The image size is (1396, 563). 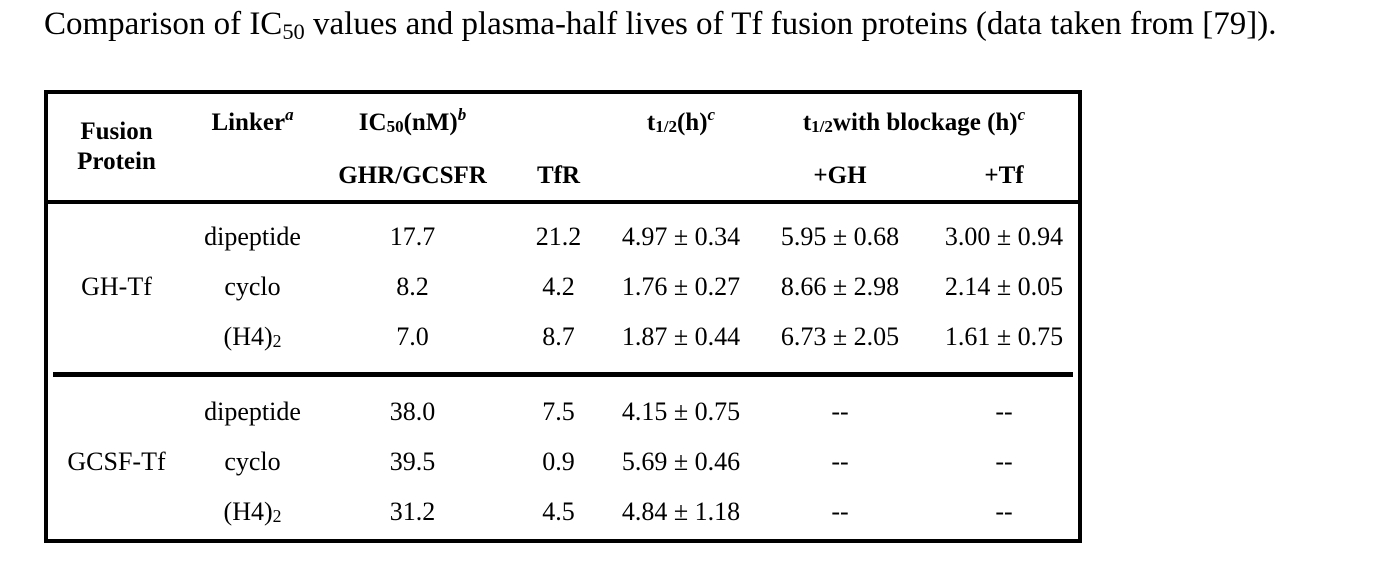 I want to click on cell-t-half-plus-gh: 5.95 ± 0.68, so click(x=840, y=236).